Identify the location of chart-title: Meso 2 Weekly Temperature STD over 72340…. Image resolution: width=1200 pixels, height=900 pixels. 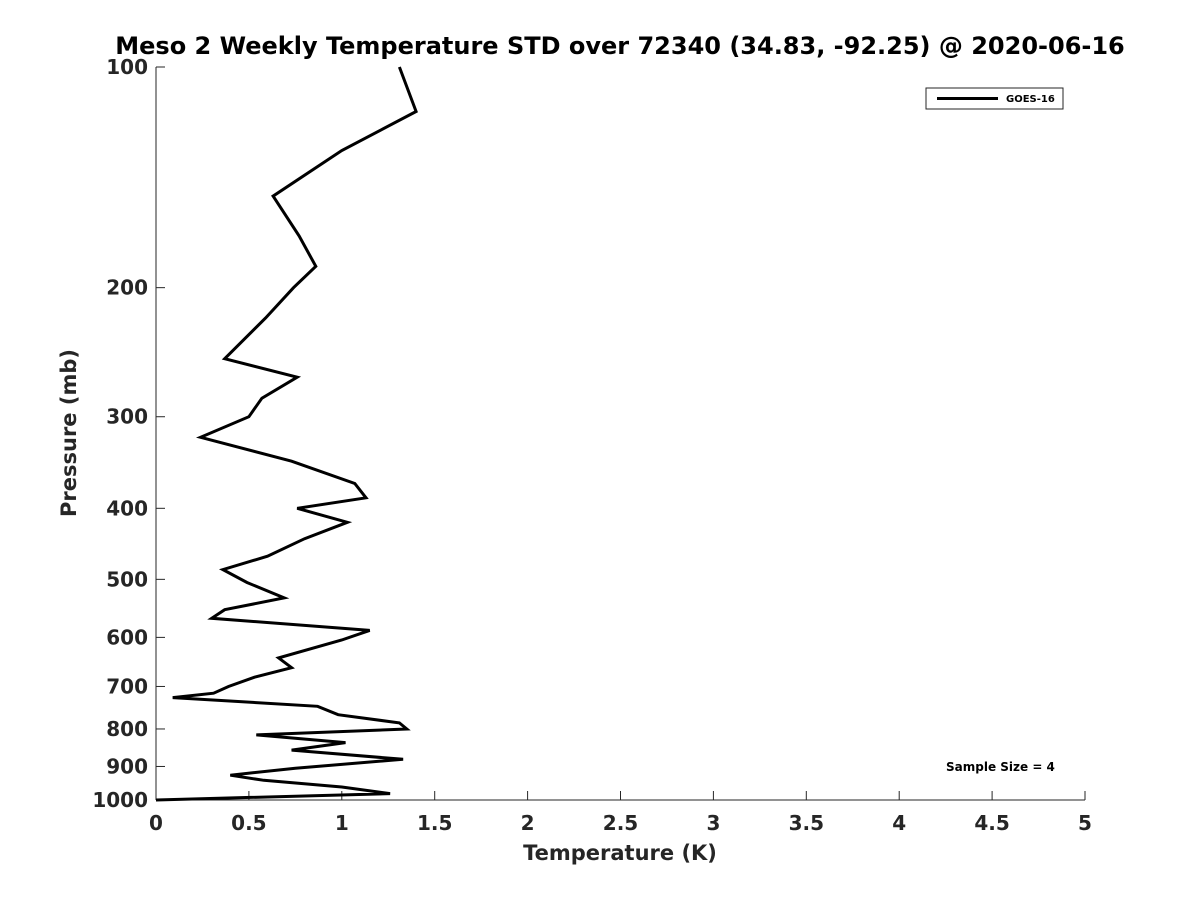
(620, 46).